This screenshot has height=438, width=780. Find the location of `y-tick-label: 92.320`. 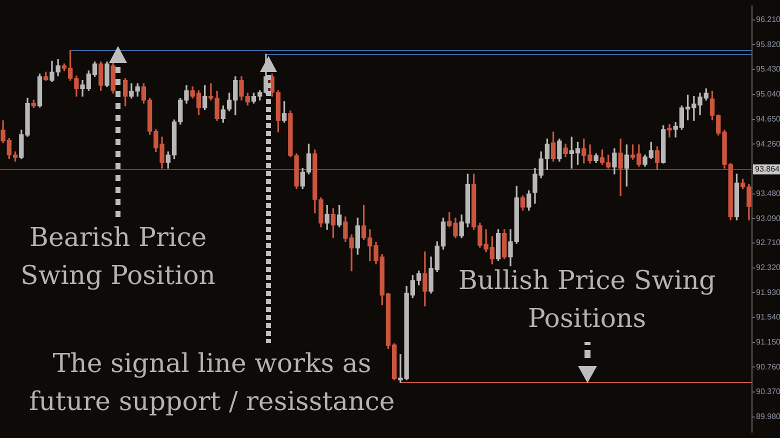

y-tick-label: 92.320 is located at coordinates (768, 267).